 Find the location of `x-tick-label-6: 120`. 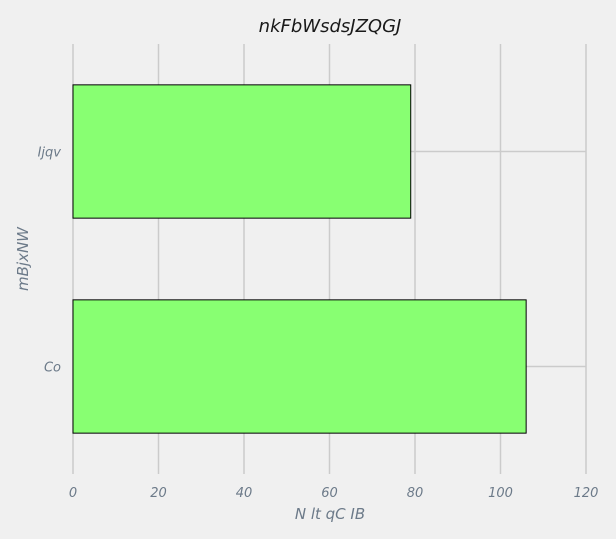

x-tick-label-6: 120 is located at coordinates (586, 493).